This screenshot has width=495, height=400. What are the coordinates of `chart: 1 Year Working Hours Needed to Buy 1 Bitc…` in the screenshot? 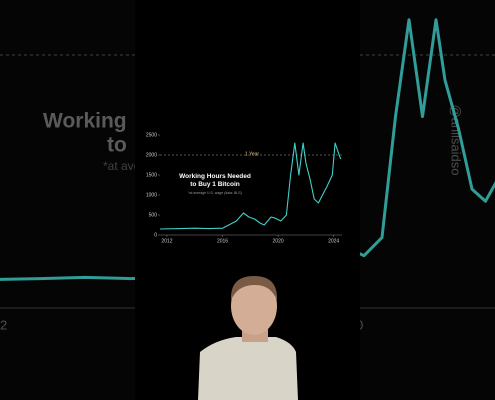 It's located at (244, 188).